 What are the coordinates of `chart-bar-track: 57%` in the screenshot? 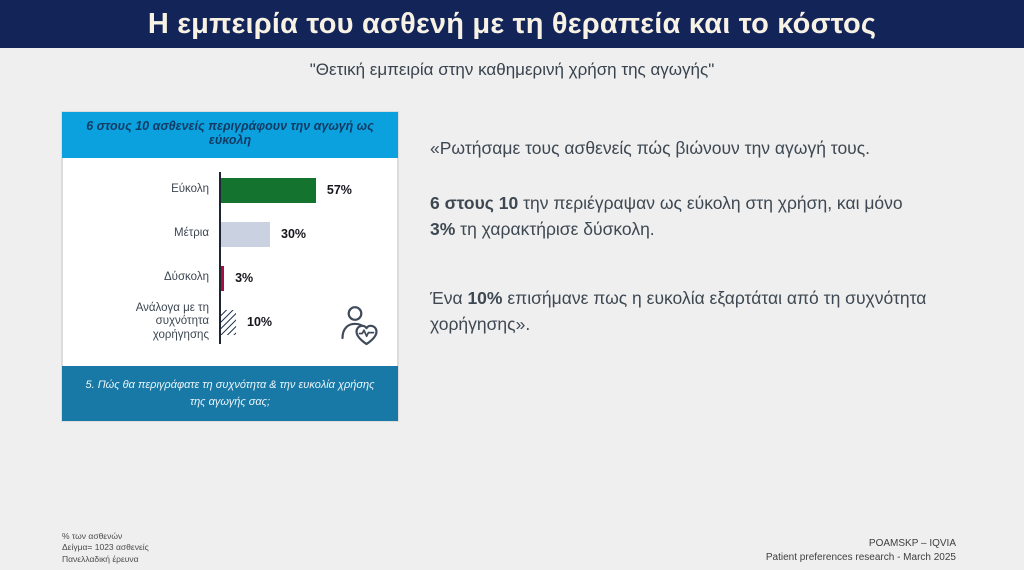 It's located at (308, 190).